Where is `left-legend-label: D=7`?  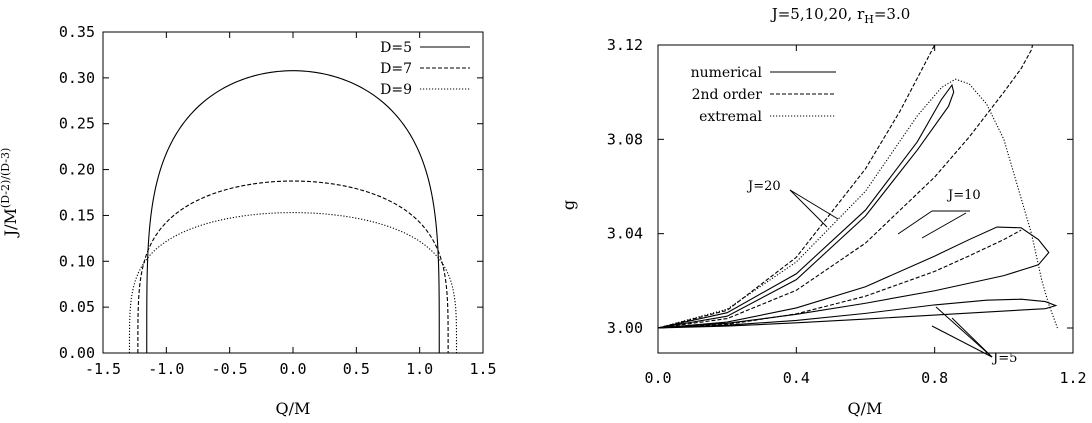
left-legend-label: D=7 is located at coordinates (396, 69).